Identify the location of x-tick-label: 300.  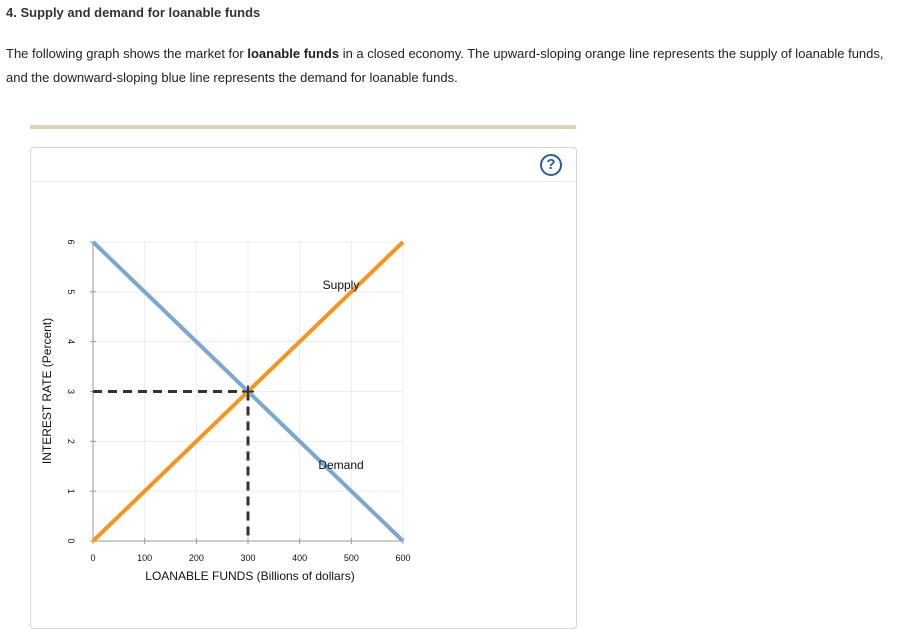
(247, 558).